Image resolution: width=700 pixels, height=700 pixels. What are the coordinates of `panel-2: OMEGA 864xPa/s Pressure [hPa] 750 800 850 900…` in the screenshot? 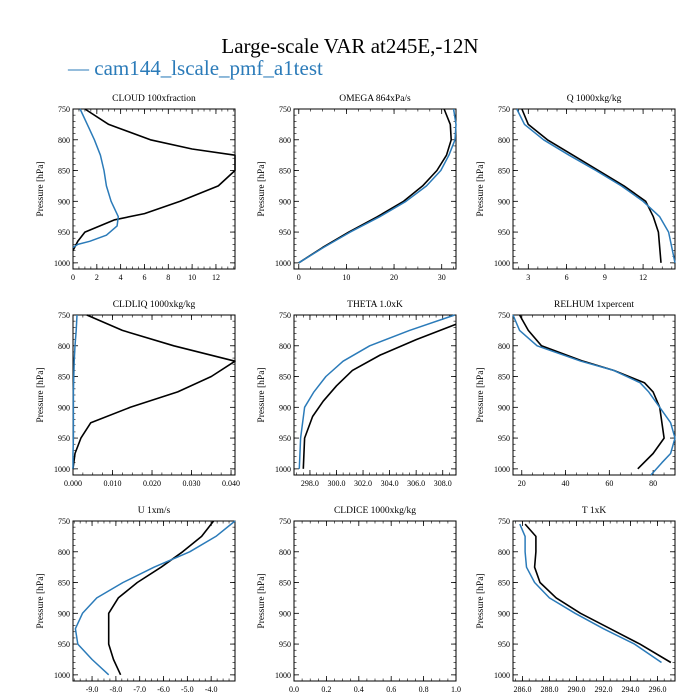 It's located at (357, 188).